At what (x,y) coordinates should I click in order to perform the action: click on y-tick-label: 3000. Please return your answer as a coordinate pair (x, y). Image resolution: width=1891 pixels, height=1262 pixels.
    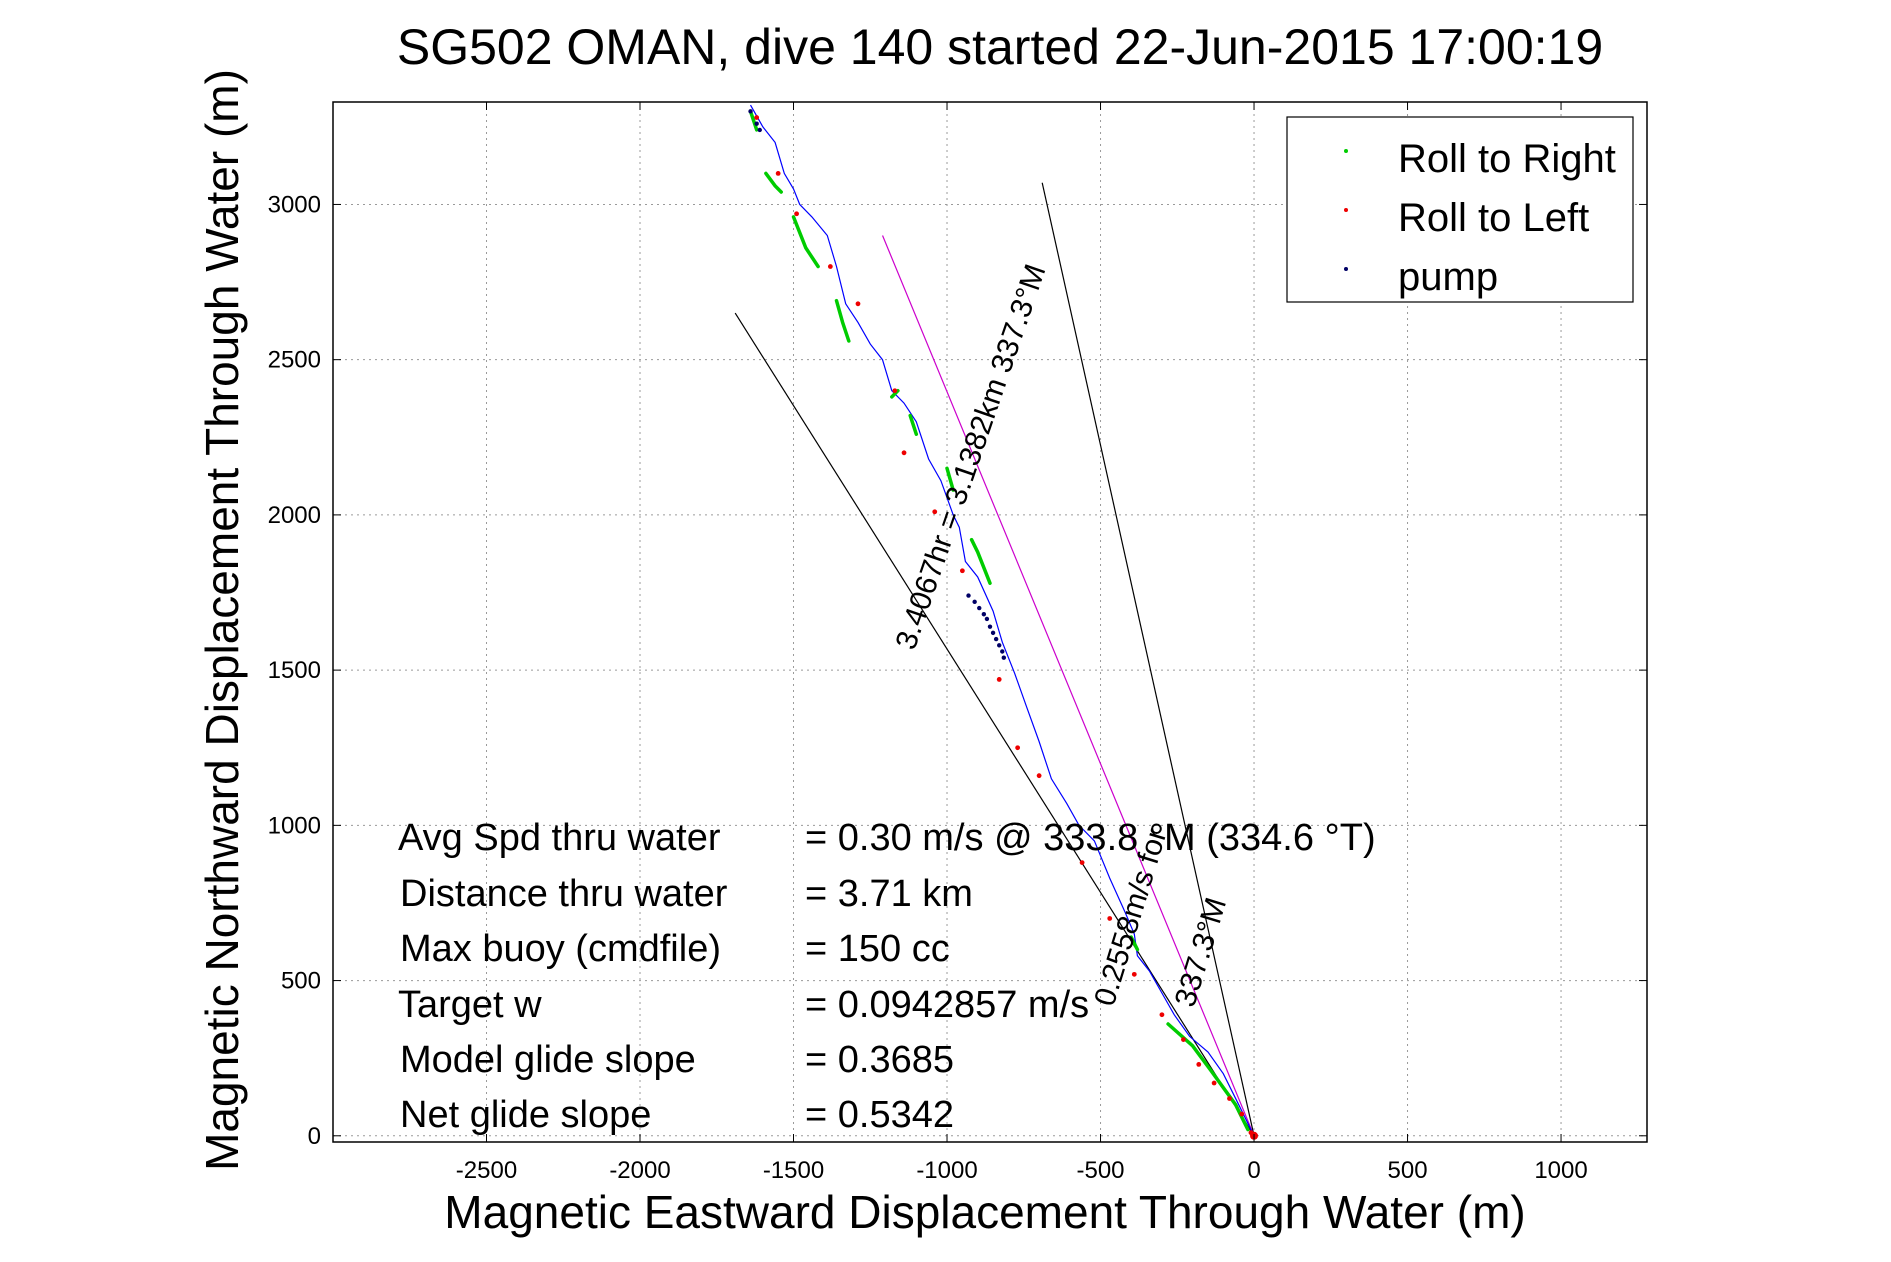
    Looking at the image, I should click on (294, 204).